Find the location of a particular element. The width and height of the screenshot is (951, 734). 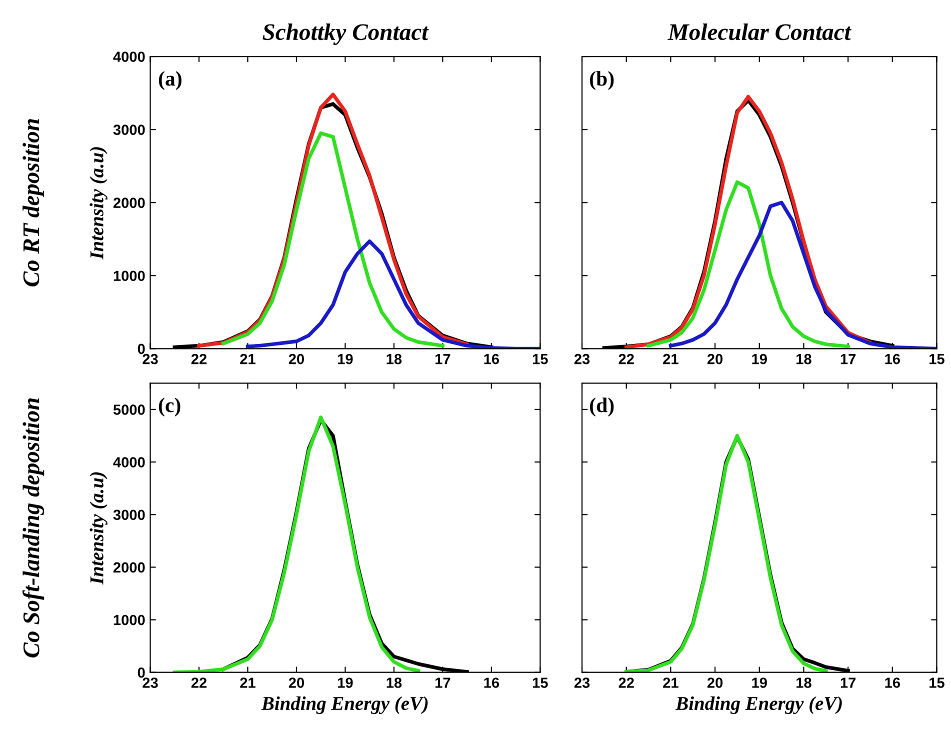

chart-title: Molecular Contact is located at coordinates (760, 31).